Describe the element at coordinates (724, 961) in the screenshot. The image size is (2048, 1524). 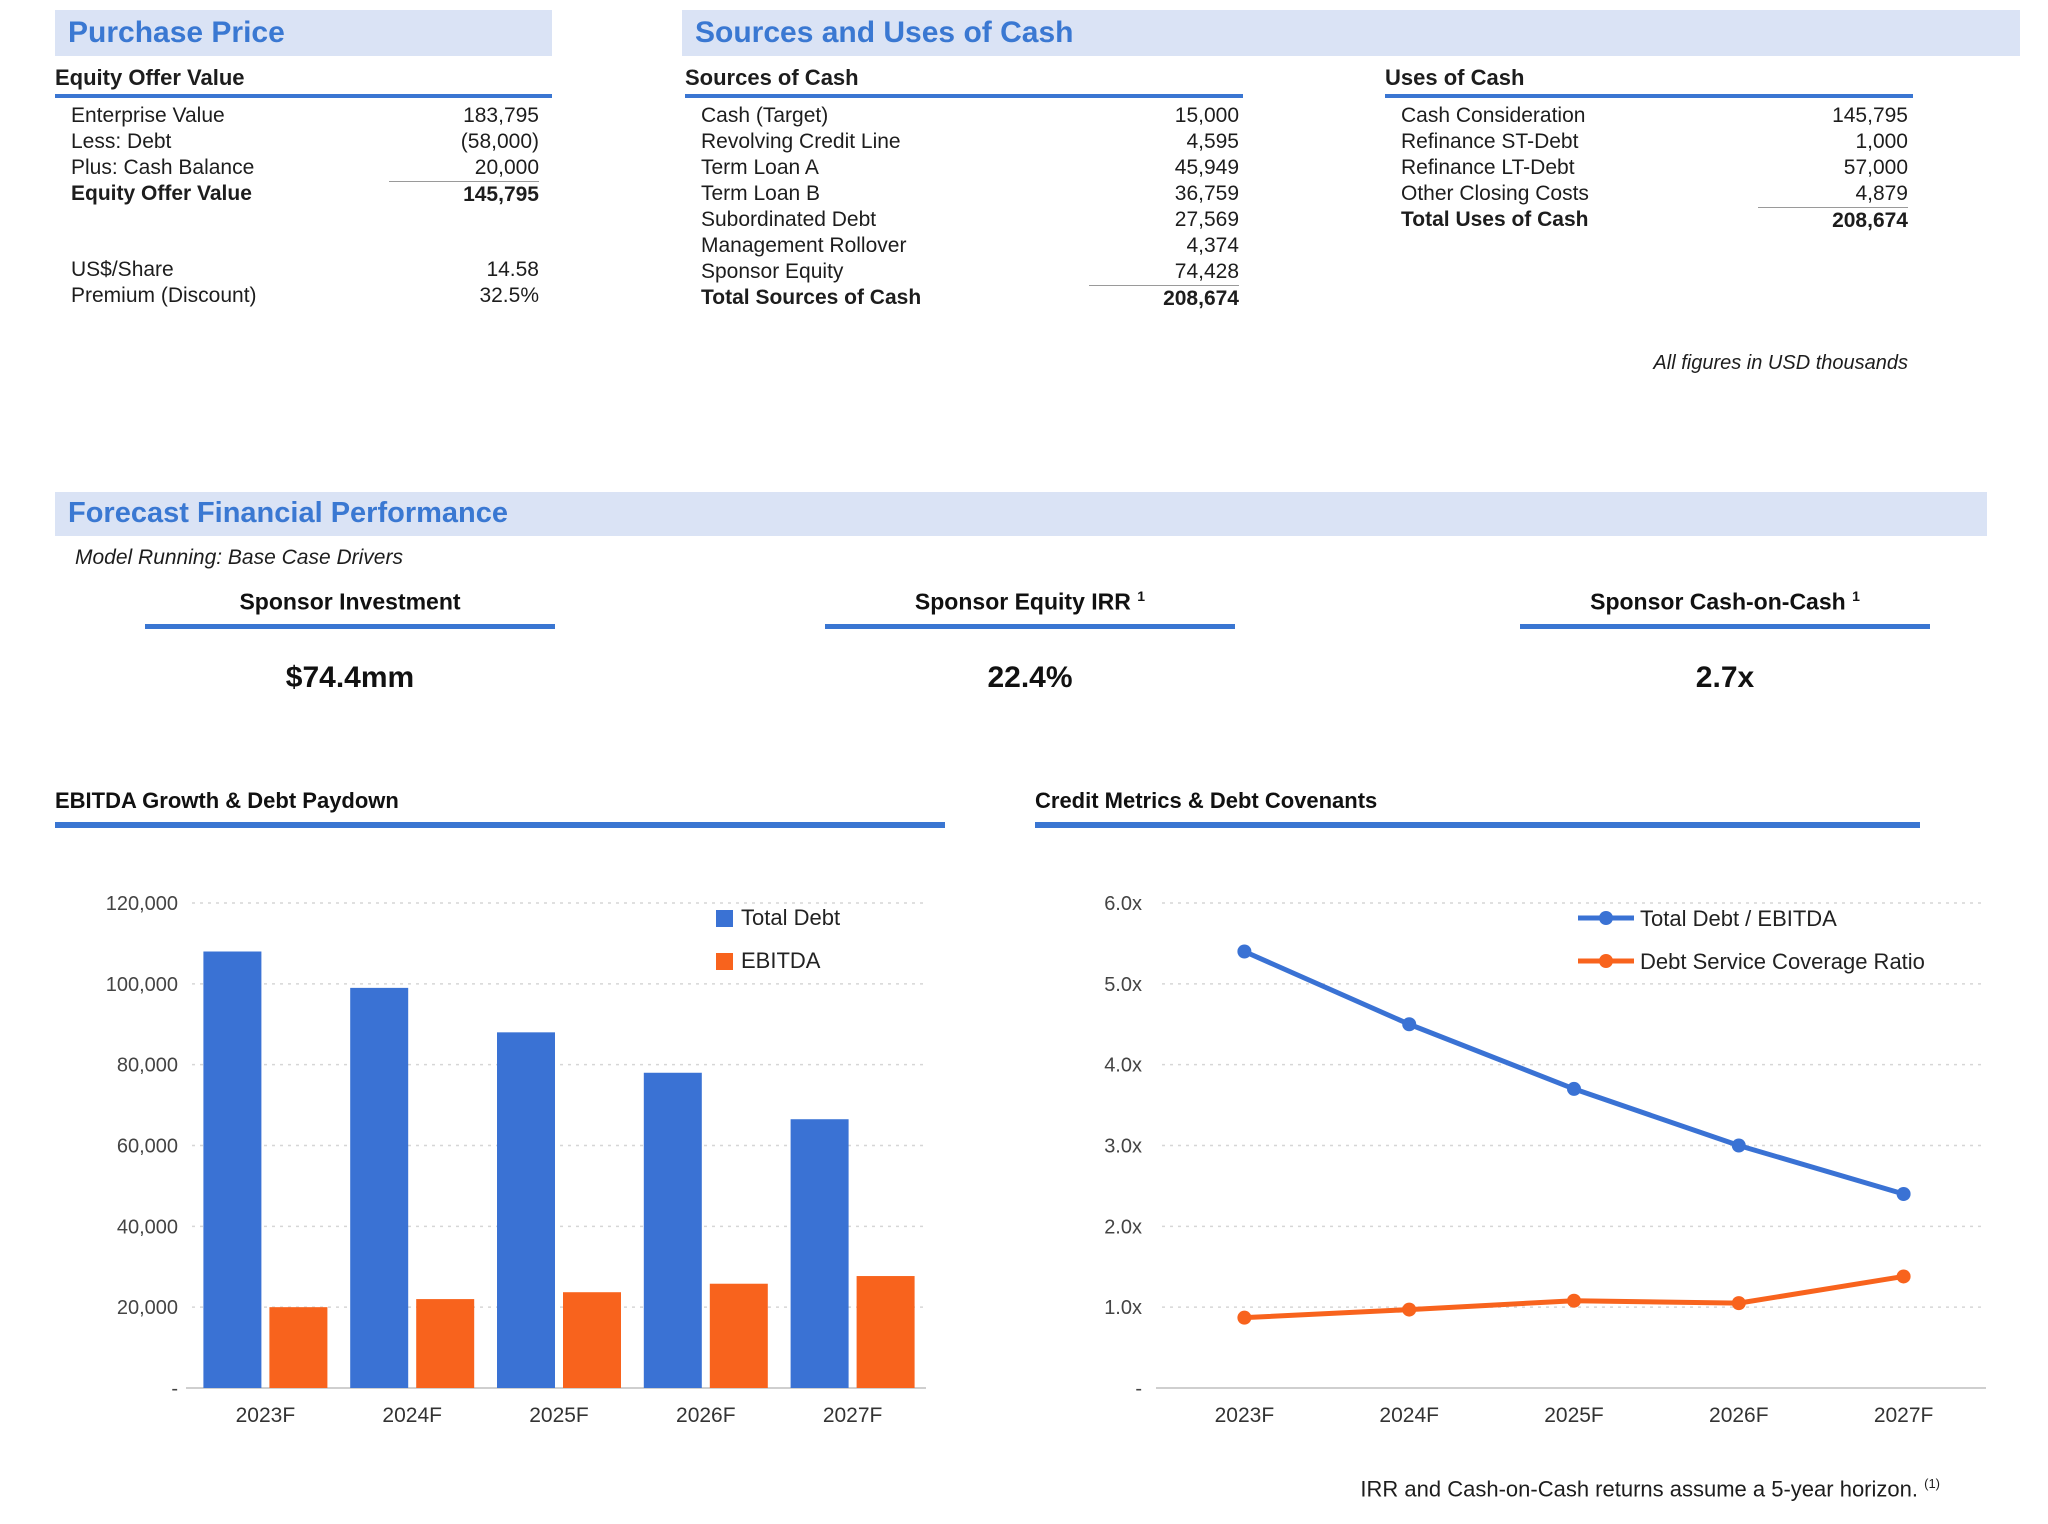
I see `legend-swatch` at that location.